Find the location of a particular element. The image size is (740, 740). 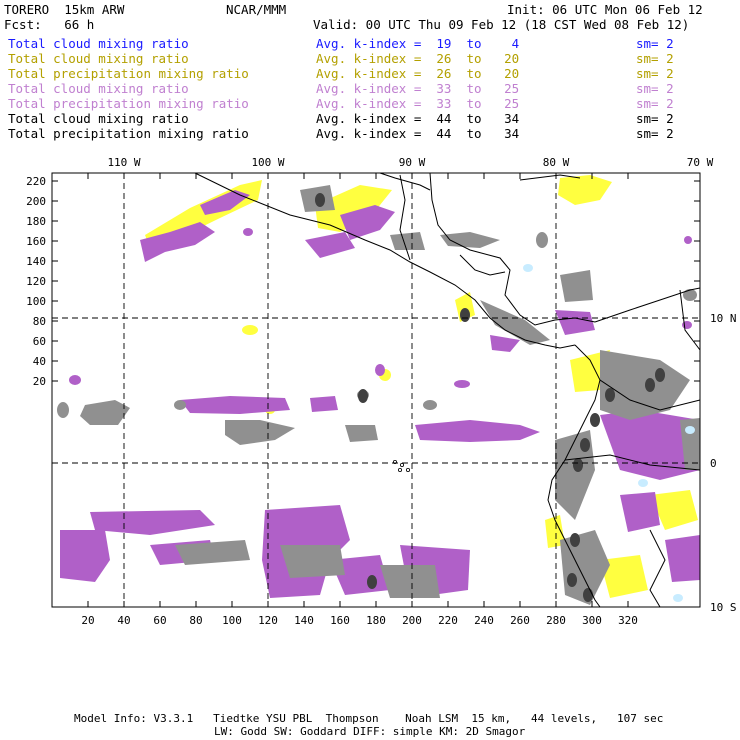

forecast-hour: Fcst: 66 h is located at coordinates (49, 24).